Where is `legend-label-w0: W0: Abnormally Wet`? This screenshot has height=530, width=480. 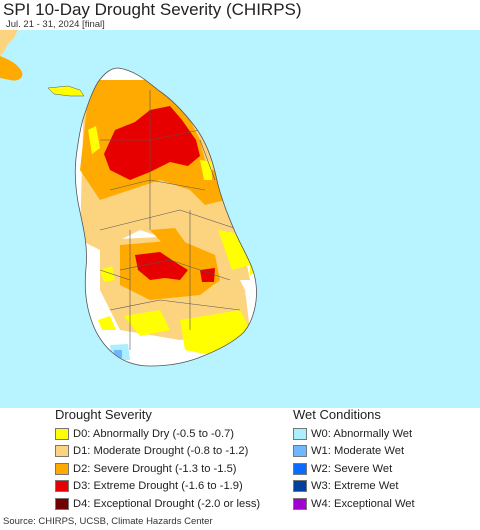 legend-label-w0: W0: Abnormally Wet is located at coordinates (362, 433).